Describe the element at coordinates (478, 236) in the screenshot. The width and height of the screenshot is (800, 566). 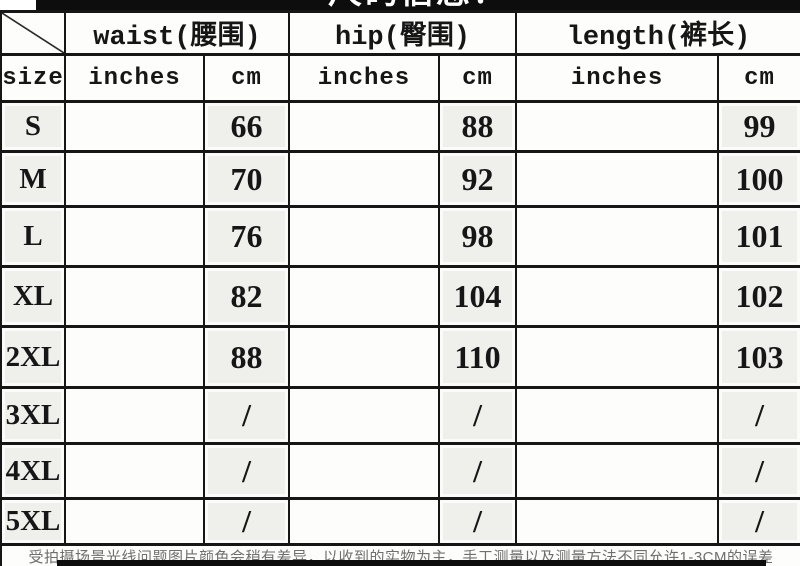
I see `hip-cm-cell: 98` at that location.